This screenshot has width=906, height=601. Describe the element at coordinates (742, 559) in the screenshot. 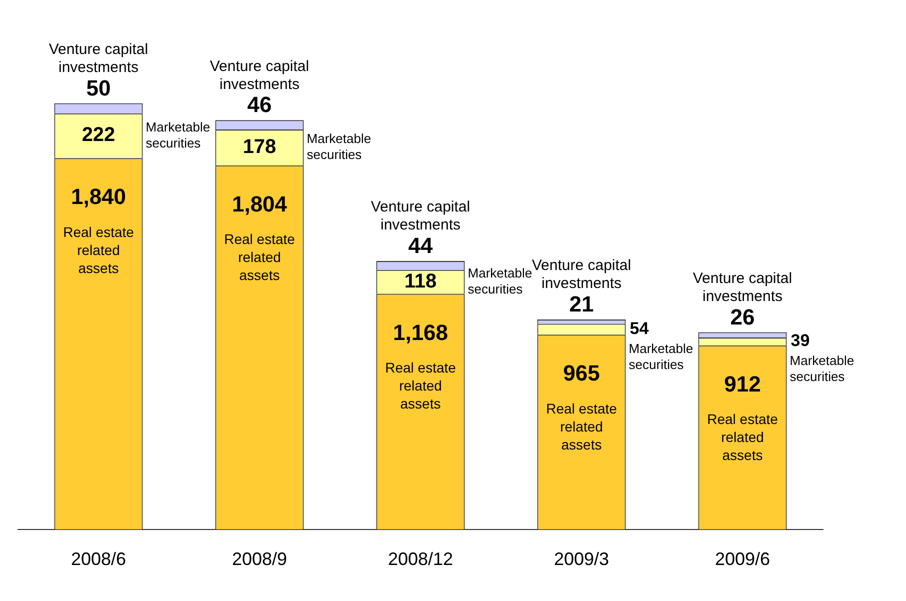

I see `x-tick-label: 2009/6` at that location.